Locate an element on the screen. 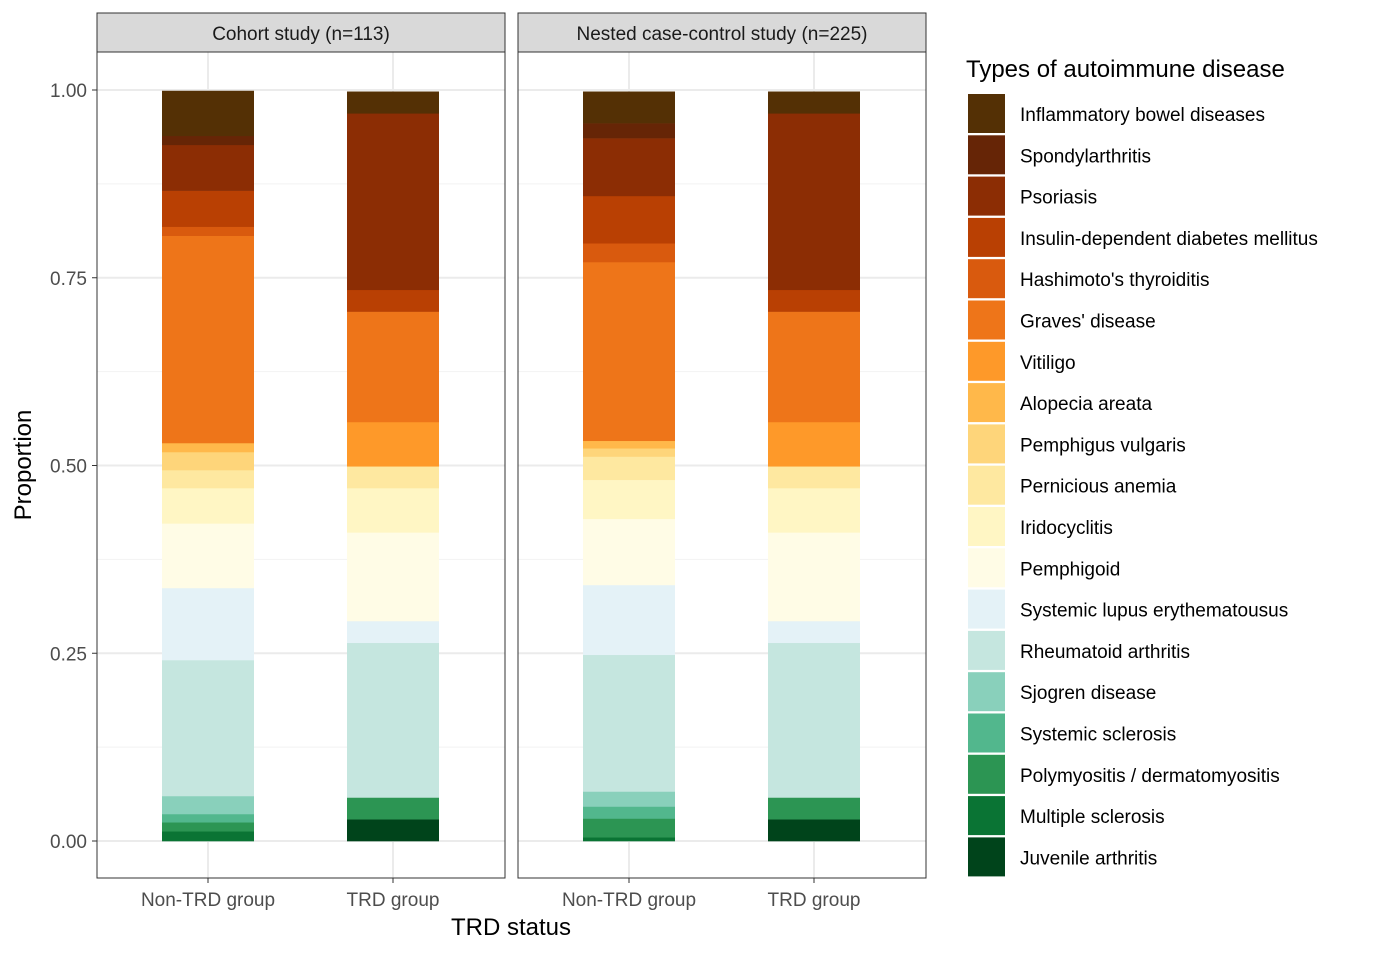 The width and height of the screenshot is (1376, 954). legend-item: Systemic lupus erythematousus is located at coordinates (1128, 609).